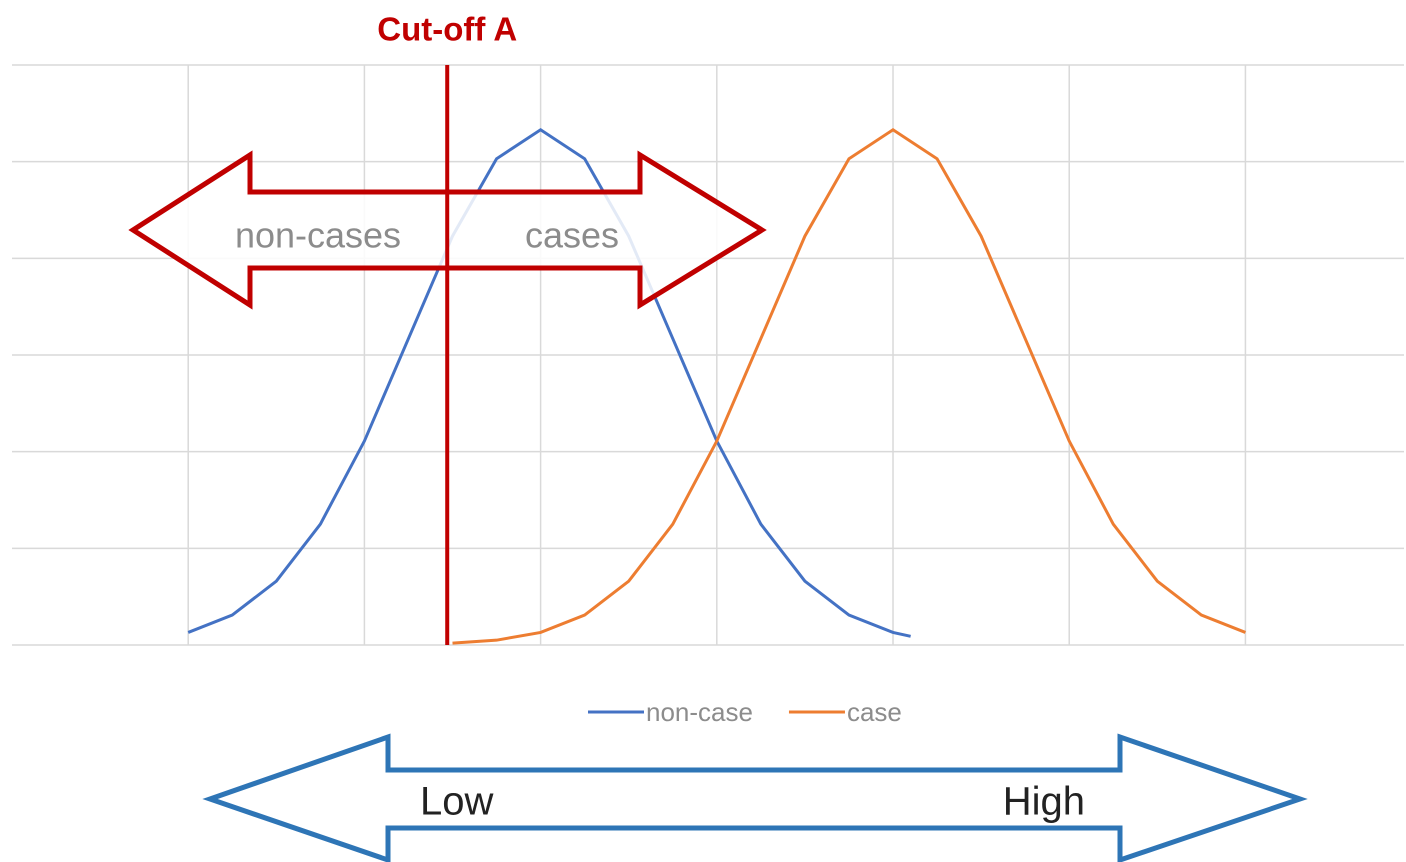 Image resolution: width=1406 pixels, height=862 pixels. What do you see at coordinates (874, 712) in the screenshot?
I see `legend-label: case` at bounding box center [874, 712].